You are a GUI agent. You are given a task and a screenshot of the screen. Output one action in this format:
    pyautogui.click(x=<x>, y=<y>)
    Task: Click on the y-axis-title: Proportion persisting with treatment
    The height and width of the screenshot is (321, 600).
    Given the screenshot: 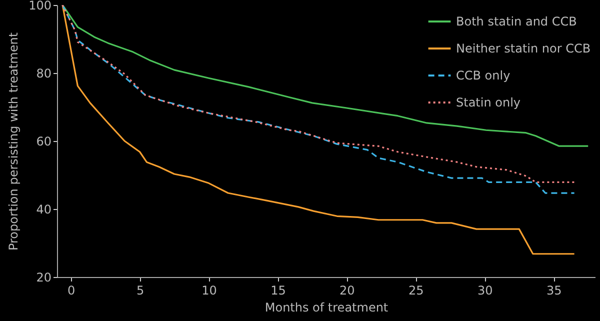 What is the action you would take?
    pyautogui.click(x=13, y=141)
    